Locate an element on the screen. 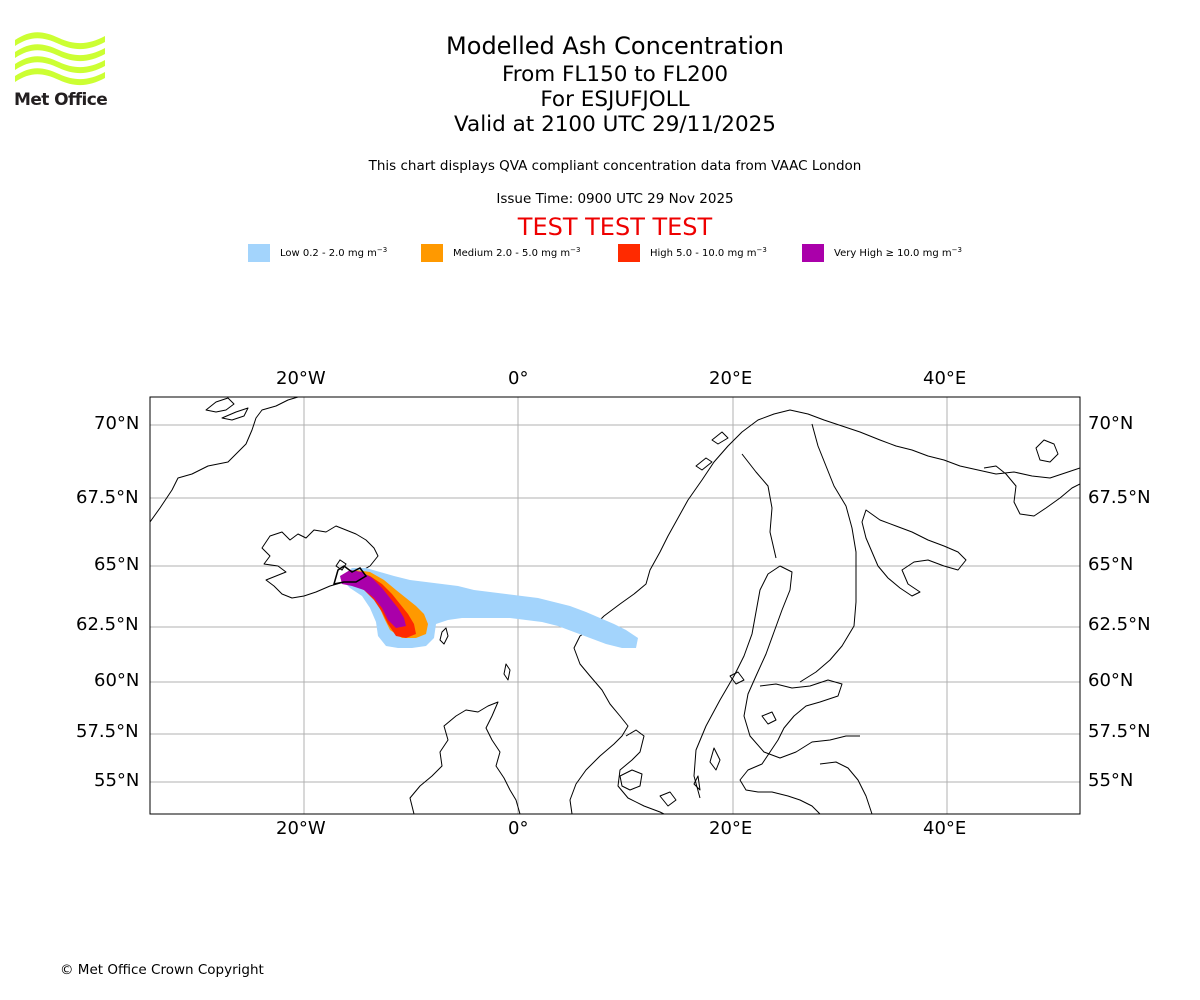  legend-label-low: Low 0.2 - 2.0 mg m−3 is located at coordinates (334, 252).